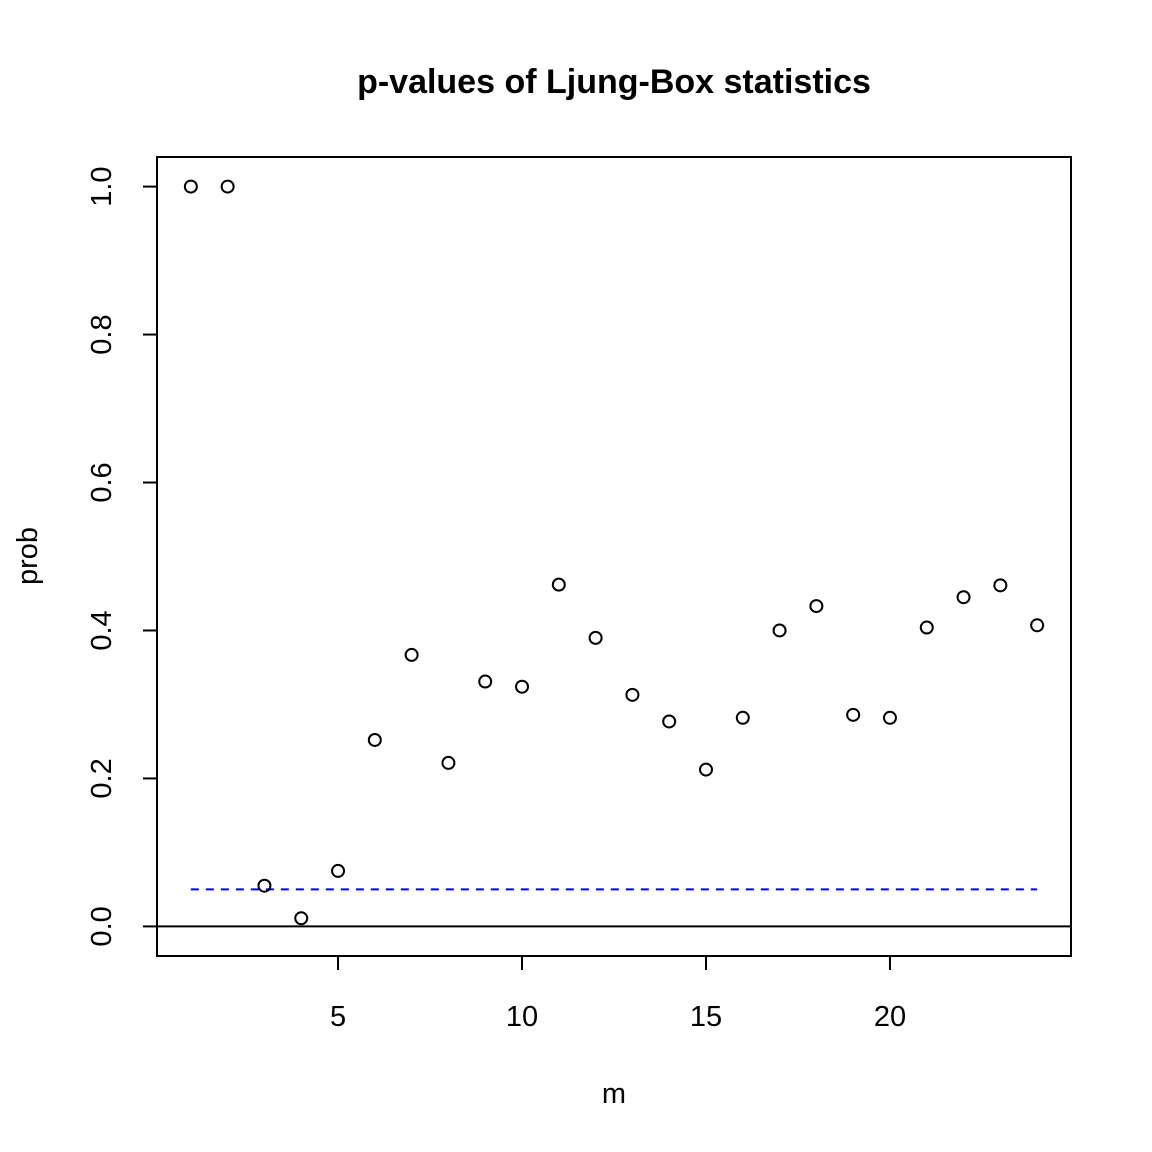  I want to click on y-tick-label: 0.4, so click(102, 630).